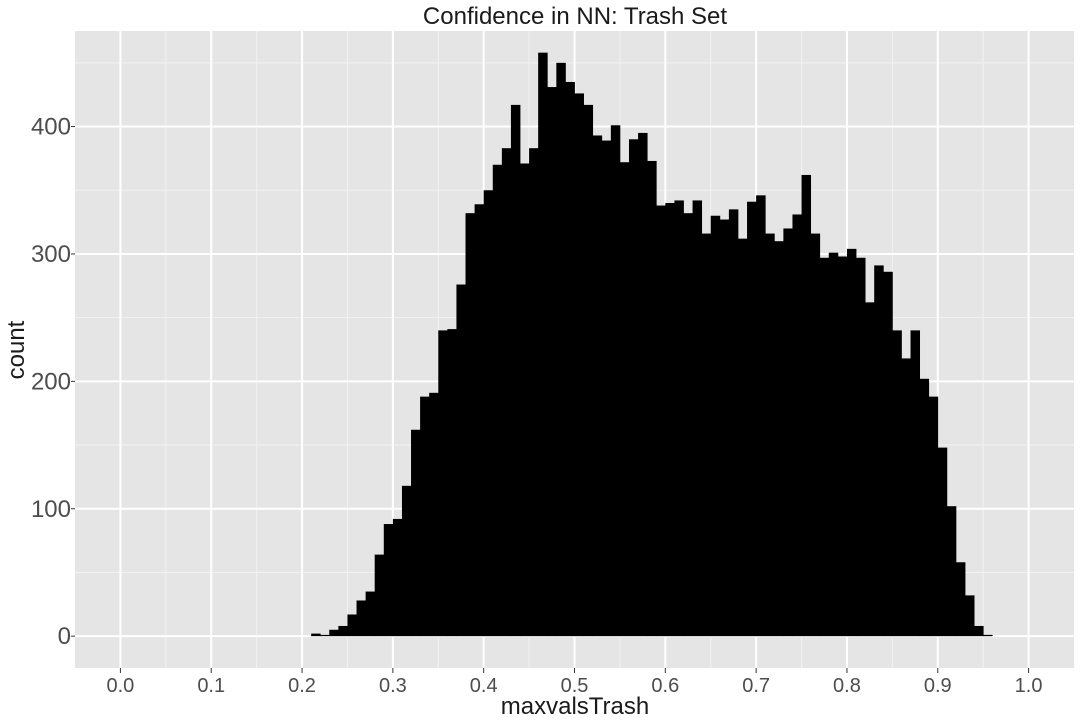 Image resolution: width=1080 pixels, height=720 pixels. I want to click on x-tick-label: 0.2, so click(302, 686).